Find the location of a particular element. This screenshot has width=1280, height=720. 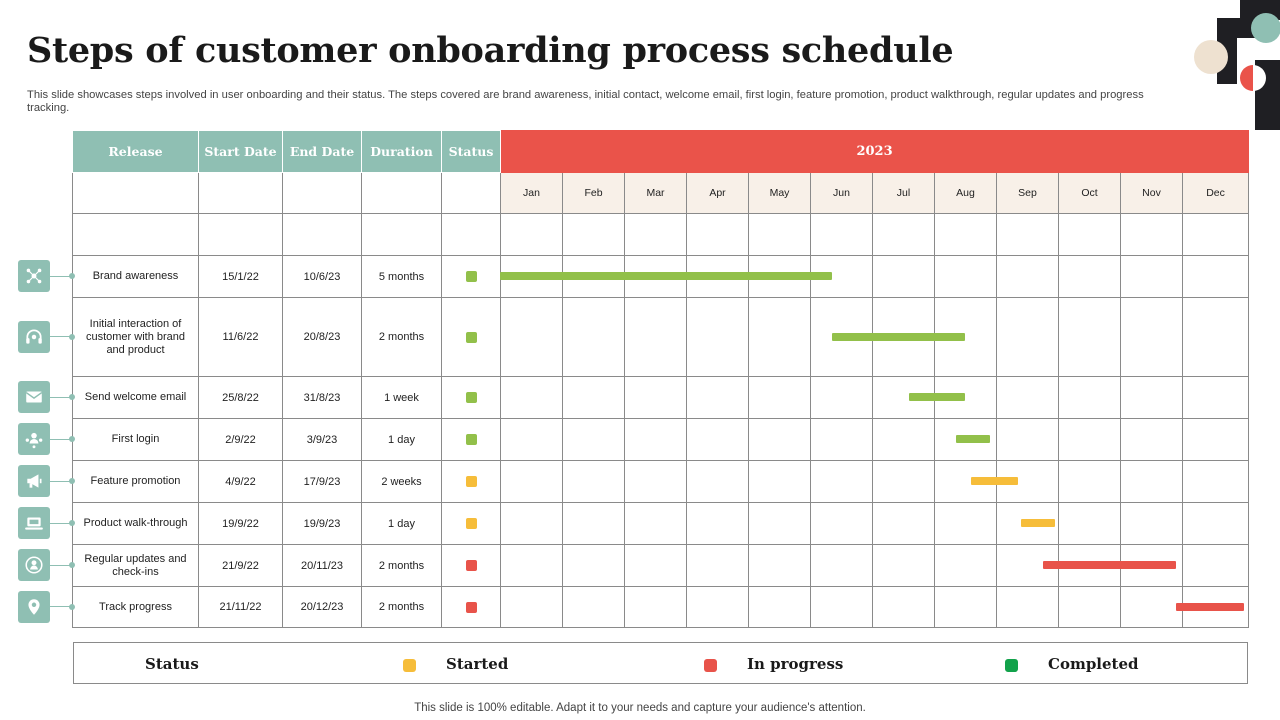

task-end-date: 31/8/23 is located at coordinates (322, 397).